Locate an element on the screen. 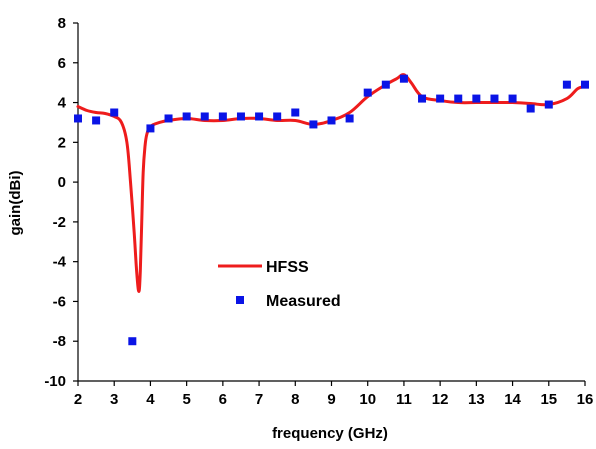 The height and width of the screenshot is (449, 596). x-tick-label: 12 is located at coordinates (440, 399).